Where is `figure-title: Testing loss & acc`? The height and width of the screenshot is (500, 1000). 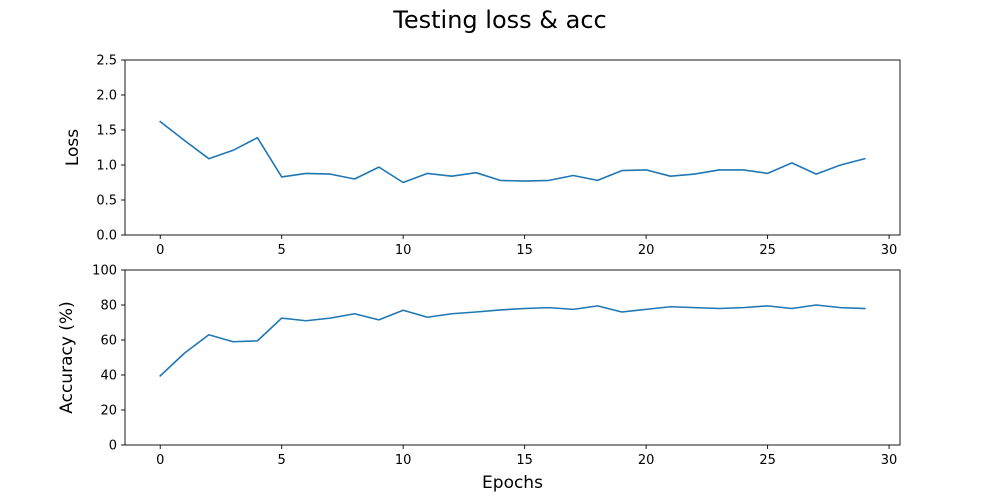 figure-title: Testing loss & acc is located at coordinates (499, 20).